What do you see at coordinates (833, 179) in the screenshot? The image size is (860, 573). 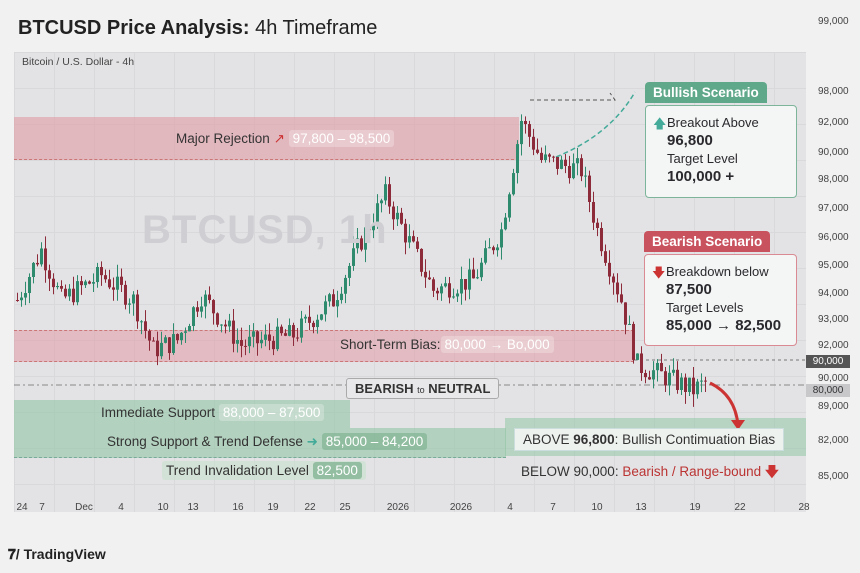 I see `y-tick-label: 98,000` at bounding box center [833, 179].